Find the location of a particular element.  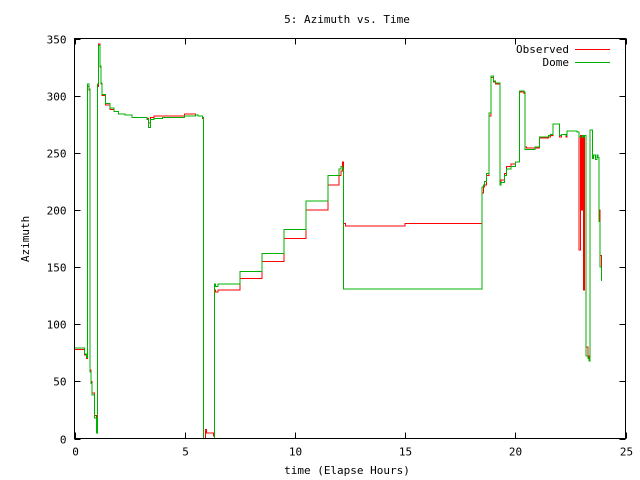

x-tick-label: 20 is located at coordinates (515, 452).